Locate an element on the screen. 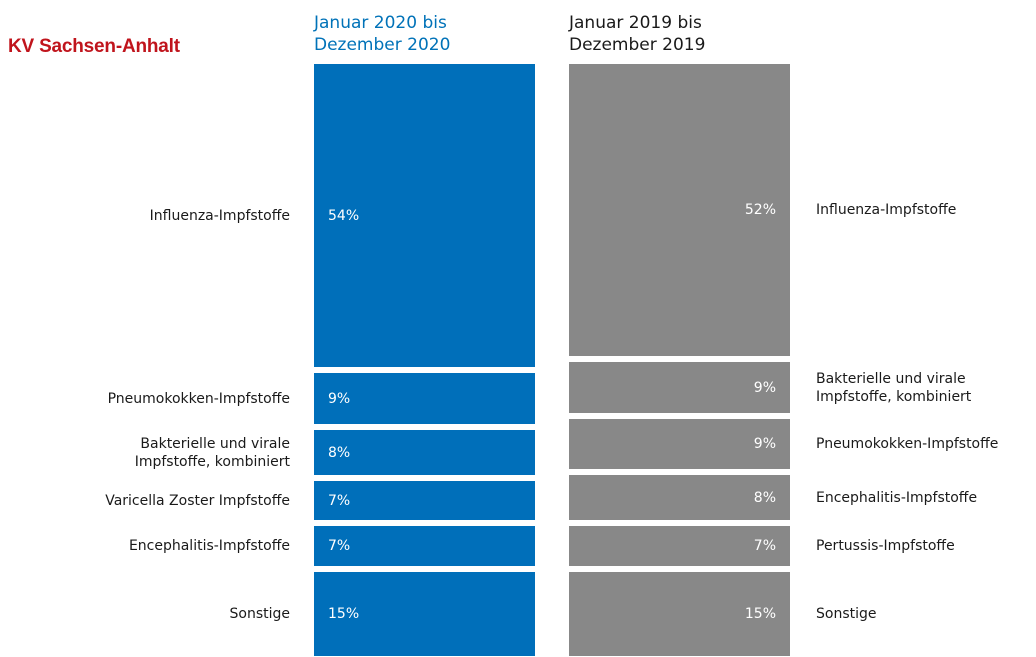  category-label-2020: Varicella Zoster Impfstoffe is located at coordinates (197, 501).